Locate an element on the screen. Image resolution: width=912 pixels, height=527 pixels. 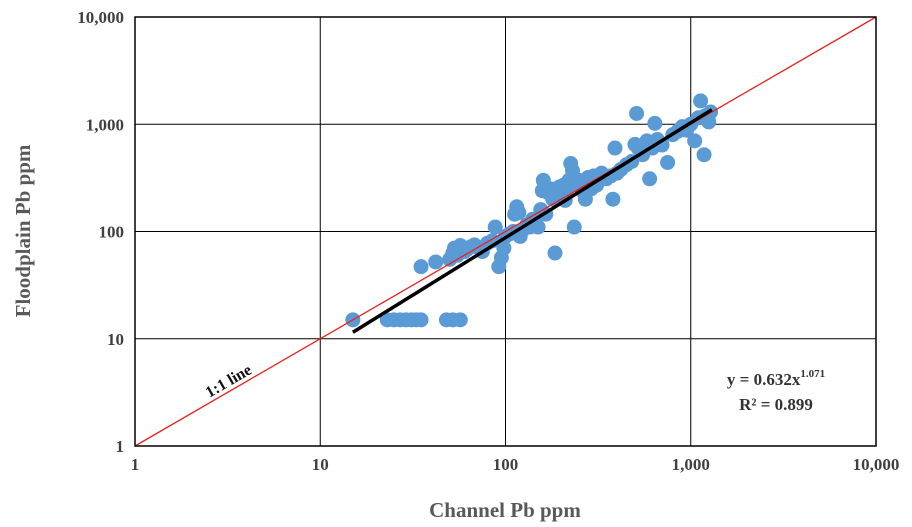
y-axis-title: Floodplain Pb ppm is located at coordinates (23, 230).